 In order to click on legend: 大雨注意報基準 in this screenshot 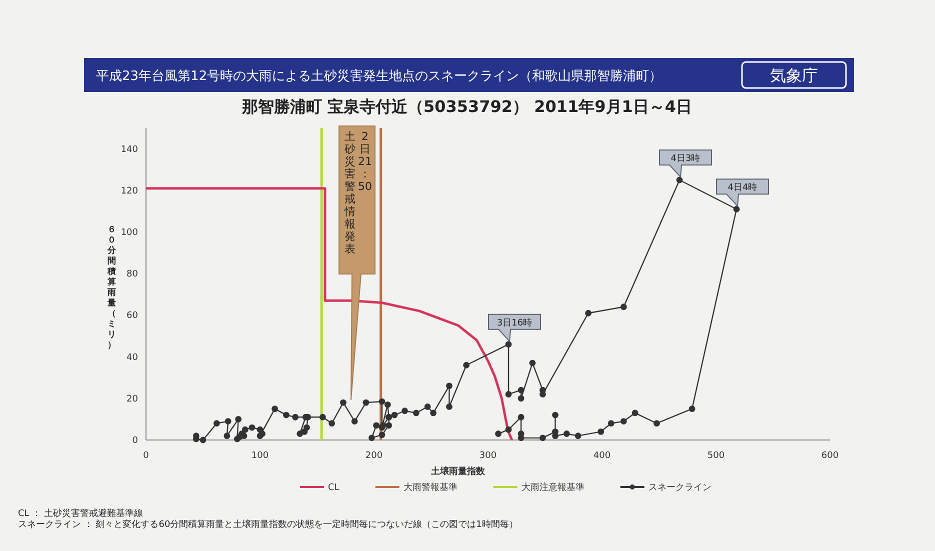, I will do `click(538, 488)`.